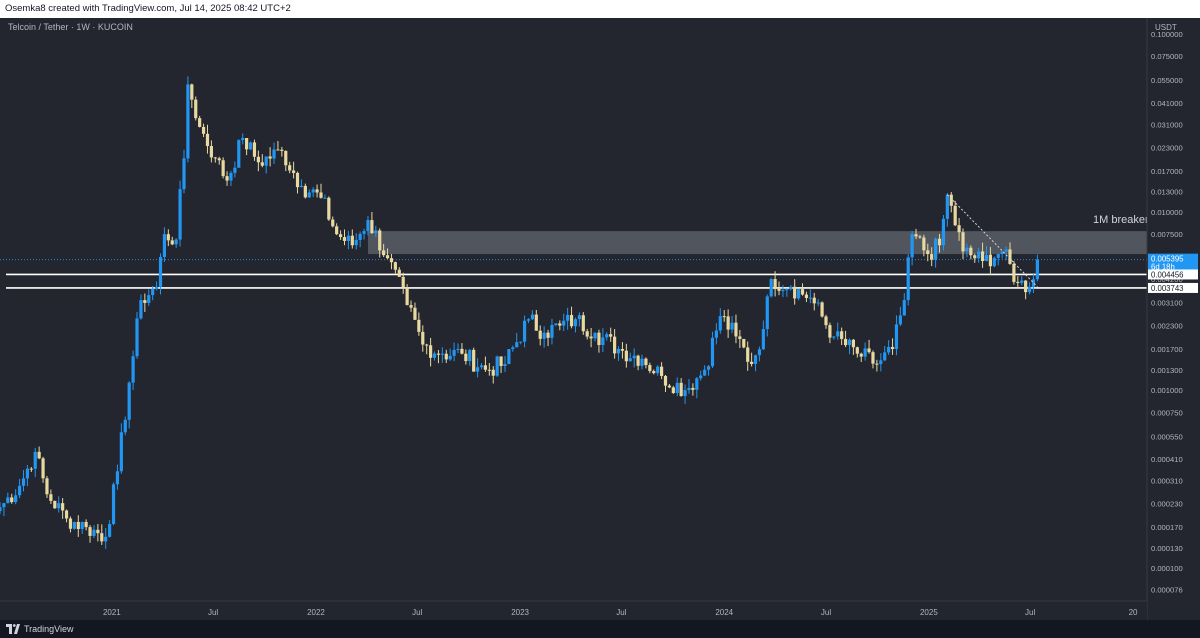  Describe the element at coordinates (1167, 147) in the screenshot. I see `price-tick-label: 0.023000` at that location.